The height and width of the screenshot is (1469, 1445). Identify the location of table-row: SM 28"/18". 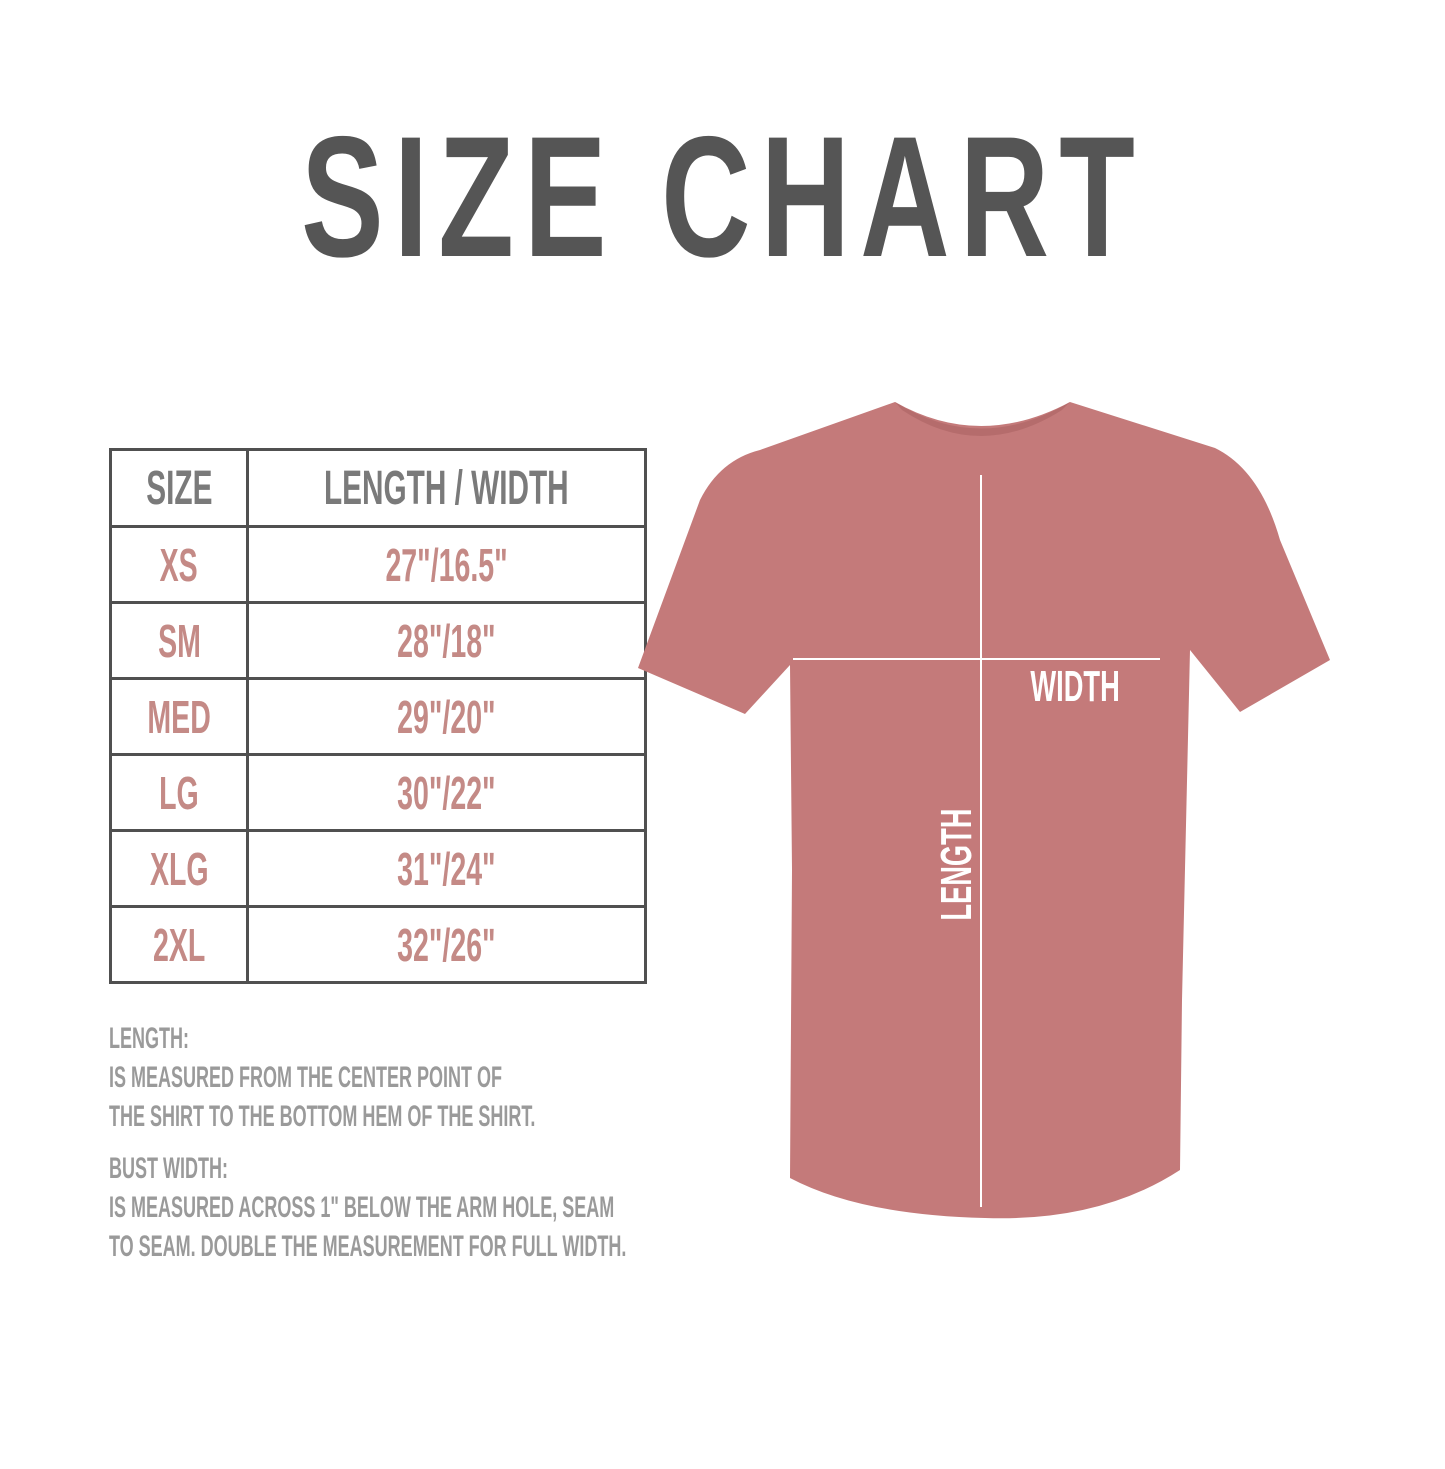
(378, 640).